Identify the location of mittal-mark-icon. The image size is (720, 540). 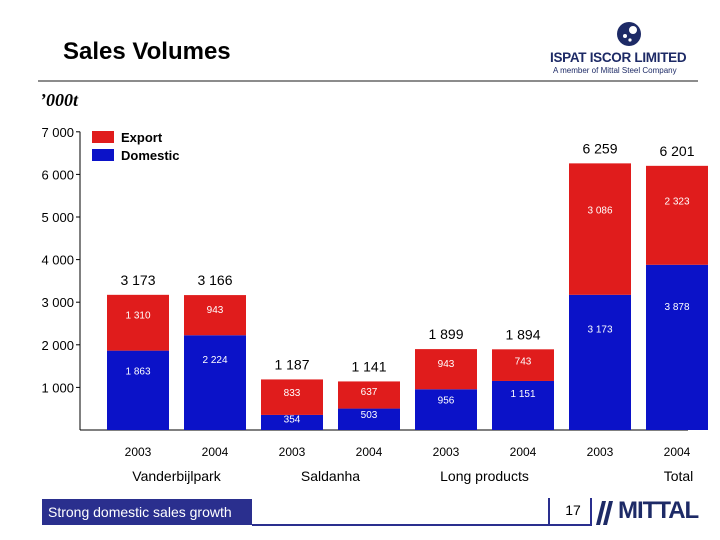
(604, 513).